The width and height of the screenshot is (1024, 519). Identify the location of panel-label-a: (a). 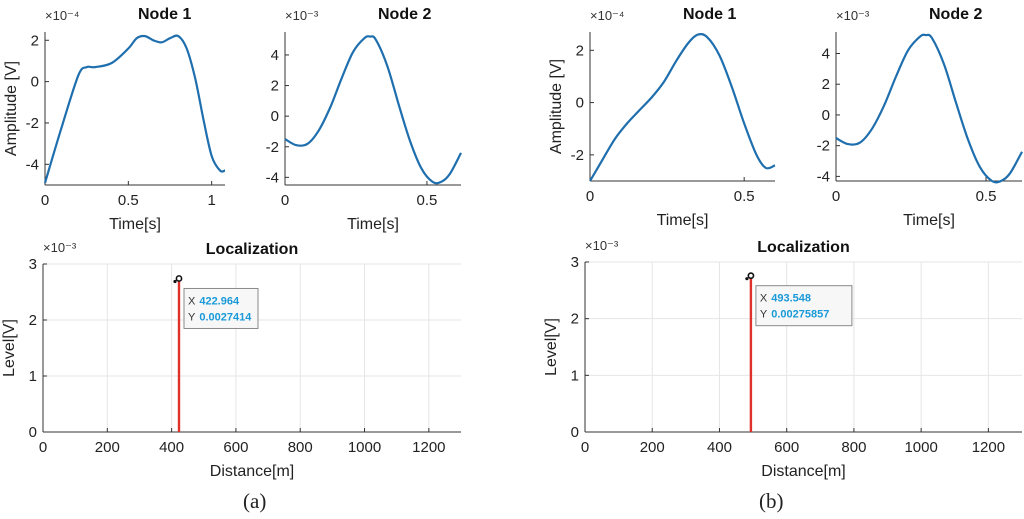
(255, 501).